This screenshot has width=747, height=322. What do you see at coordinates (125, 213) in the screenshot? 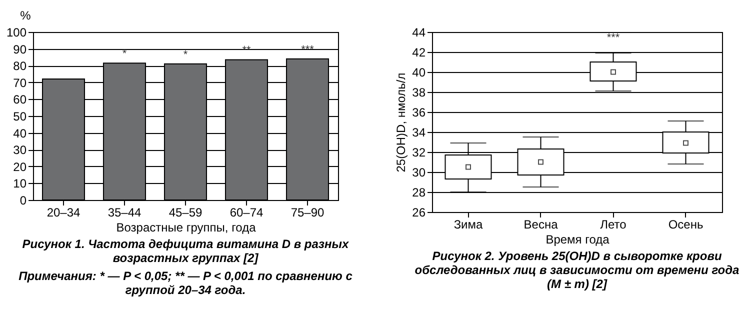
I see `x-tick-label: 35–44` at bounding box center [125, 213].